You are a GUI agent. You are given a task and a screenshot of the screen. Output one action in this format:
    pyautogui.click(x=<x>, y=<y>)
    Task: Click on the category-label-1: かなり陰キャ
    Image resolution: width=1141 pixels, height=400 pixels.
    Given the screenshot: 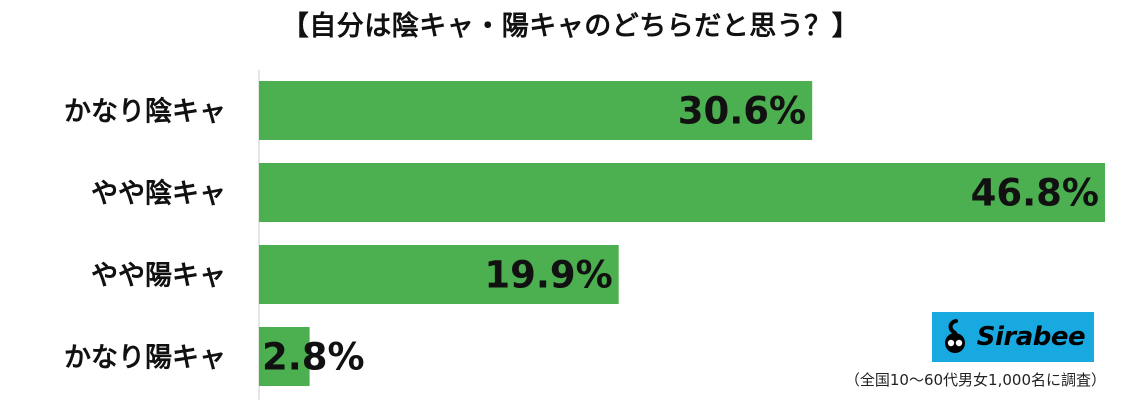 What is the action you would take?
    pyautogui.click(x=145, y=112)
    